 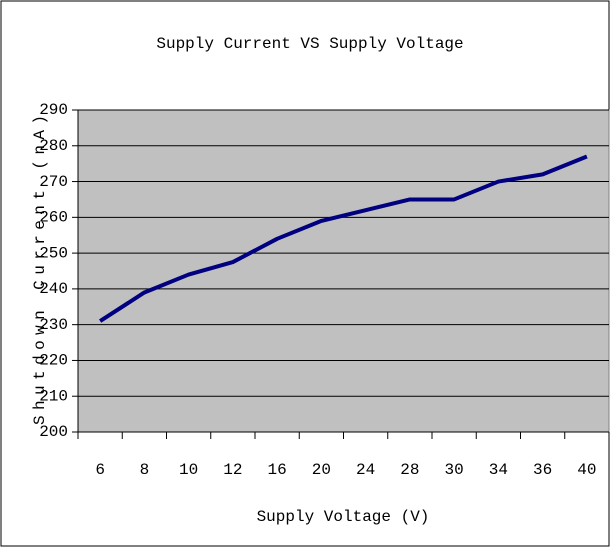 I want to click on y-tick-label: 220, so click(x=53, y=361).